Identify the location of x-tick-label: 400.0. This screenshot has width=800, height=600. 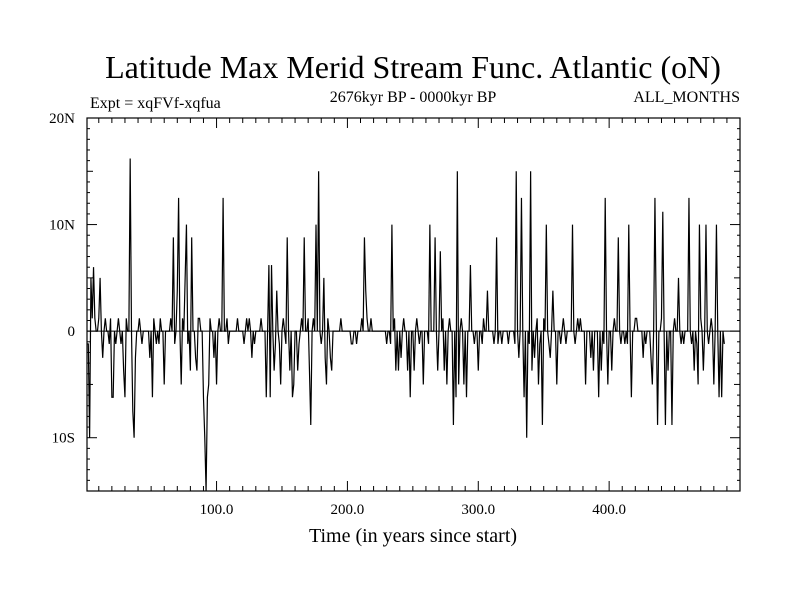
(609, 510).